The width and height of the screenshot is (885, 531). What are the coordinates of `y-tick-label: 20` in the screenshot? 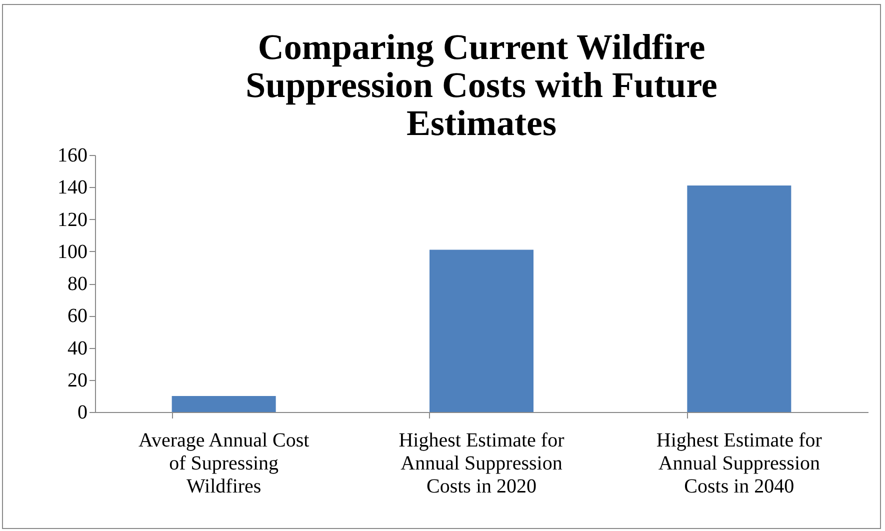 It's located at (78, 380).